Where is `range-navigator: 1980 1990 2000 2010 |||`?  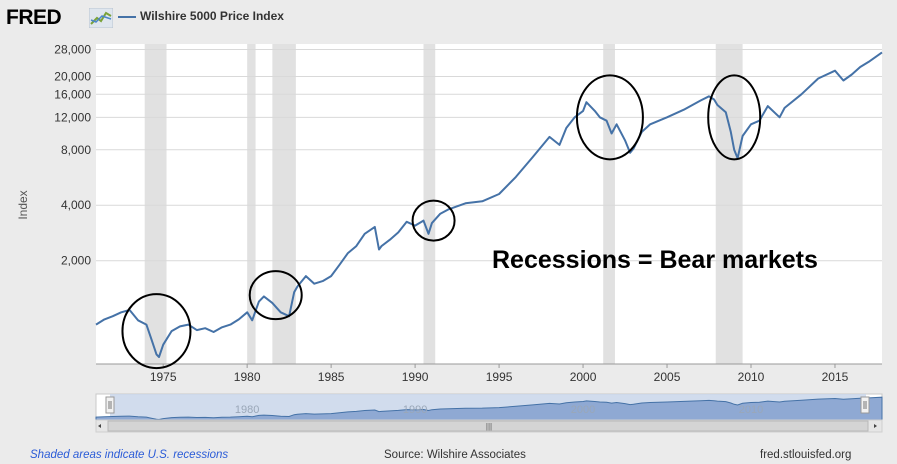
range-navigator: 1980 1990 2000 2010 ||| is located at coordinates (448, 410).